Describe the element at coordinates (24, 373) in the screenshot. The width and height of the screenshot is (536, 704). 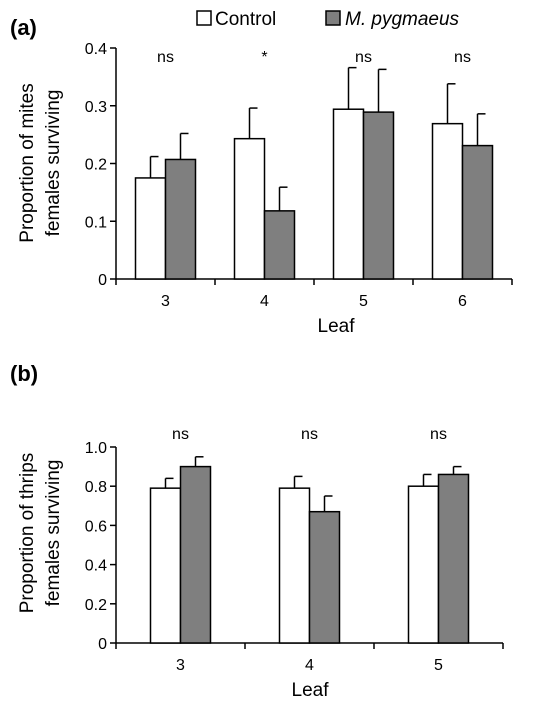
I see `panel-b-label: (b)` at that location.